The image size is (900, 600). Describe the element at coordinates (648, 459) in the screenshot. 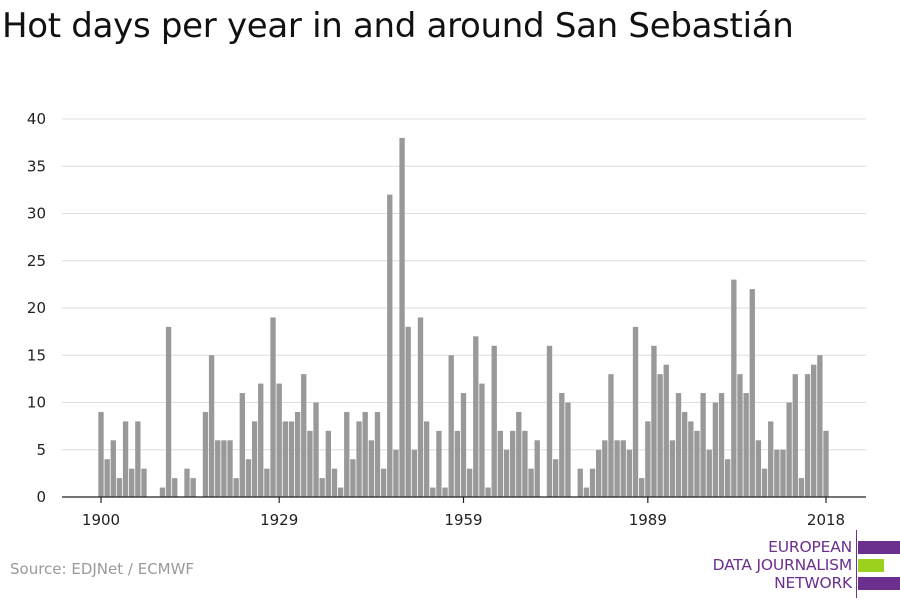

I see `bar-1989` at that location.